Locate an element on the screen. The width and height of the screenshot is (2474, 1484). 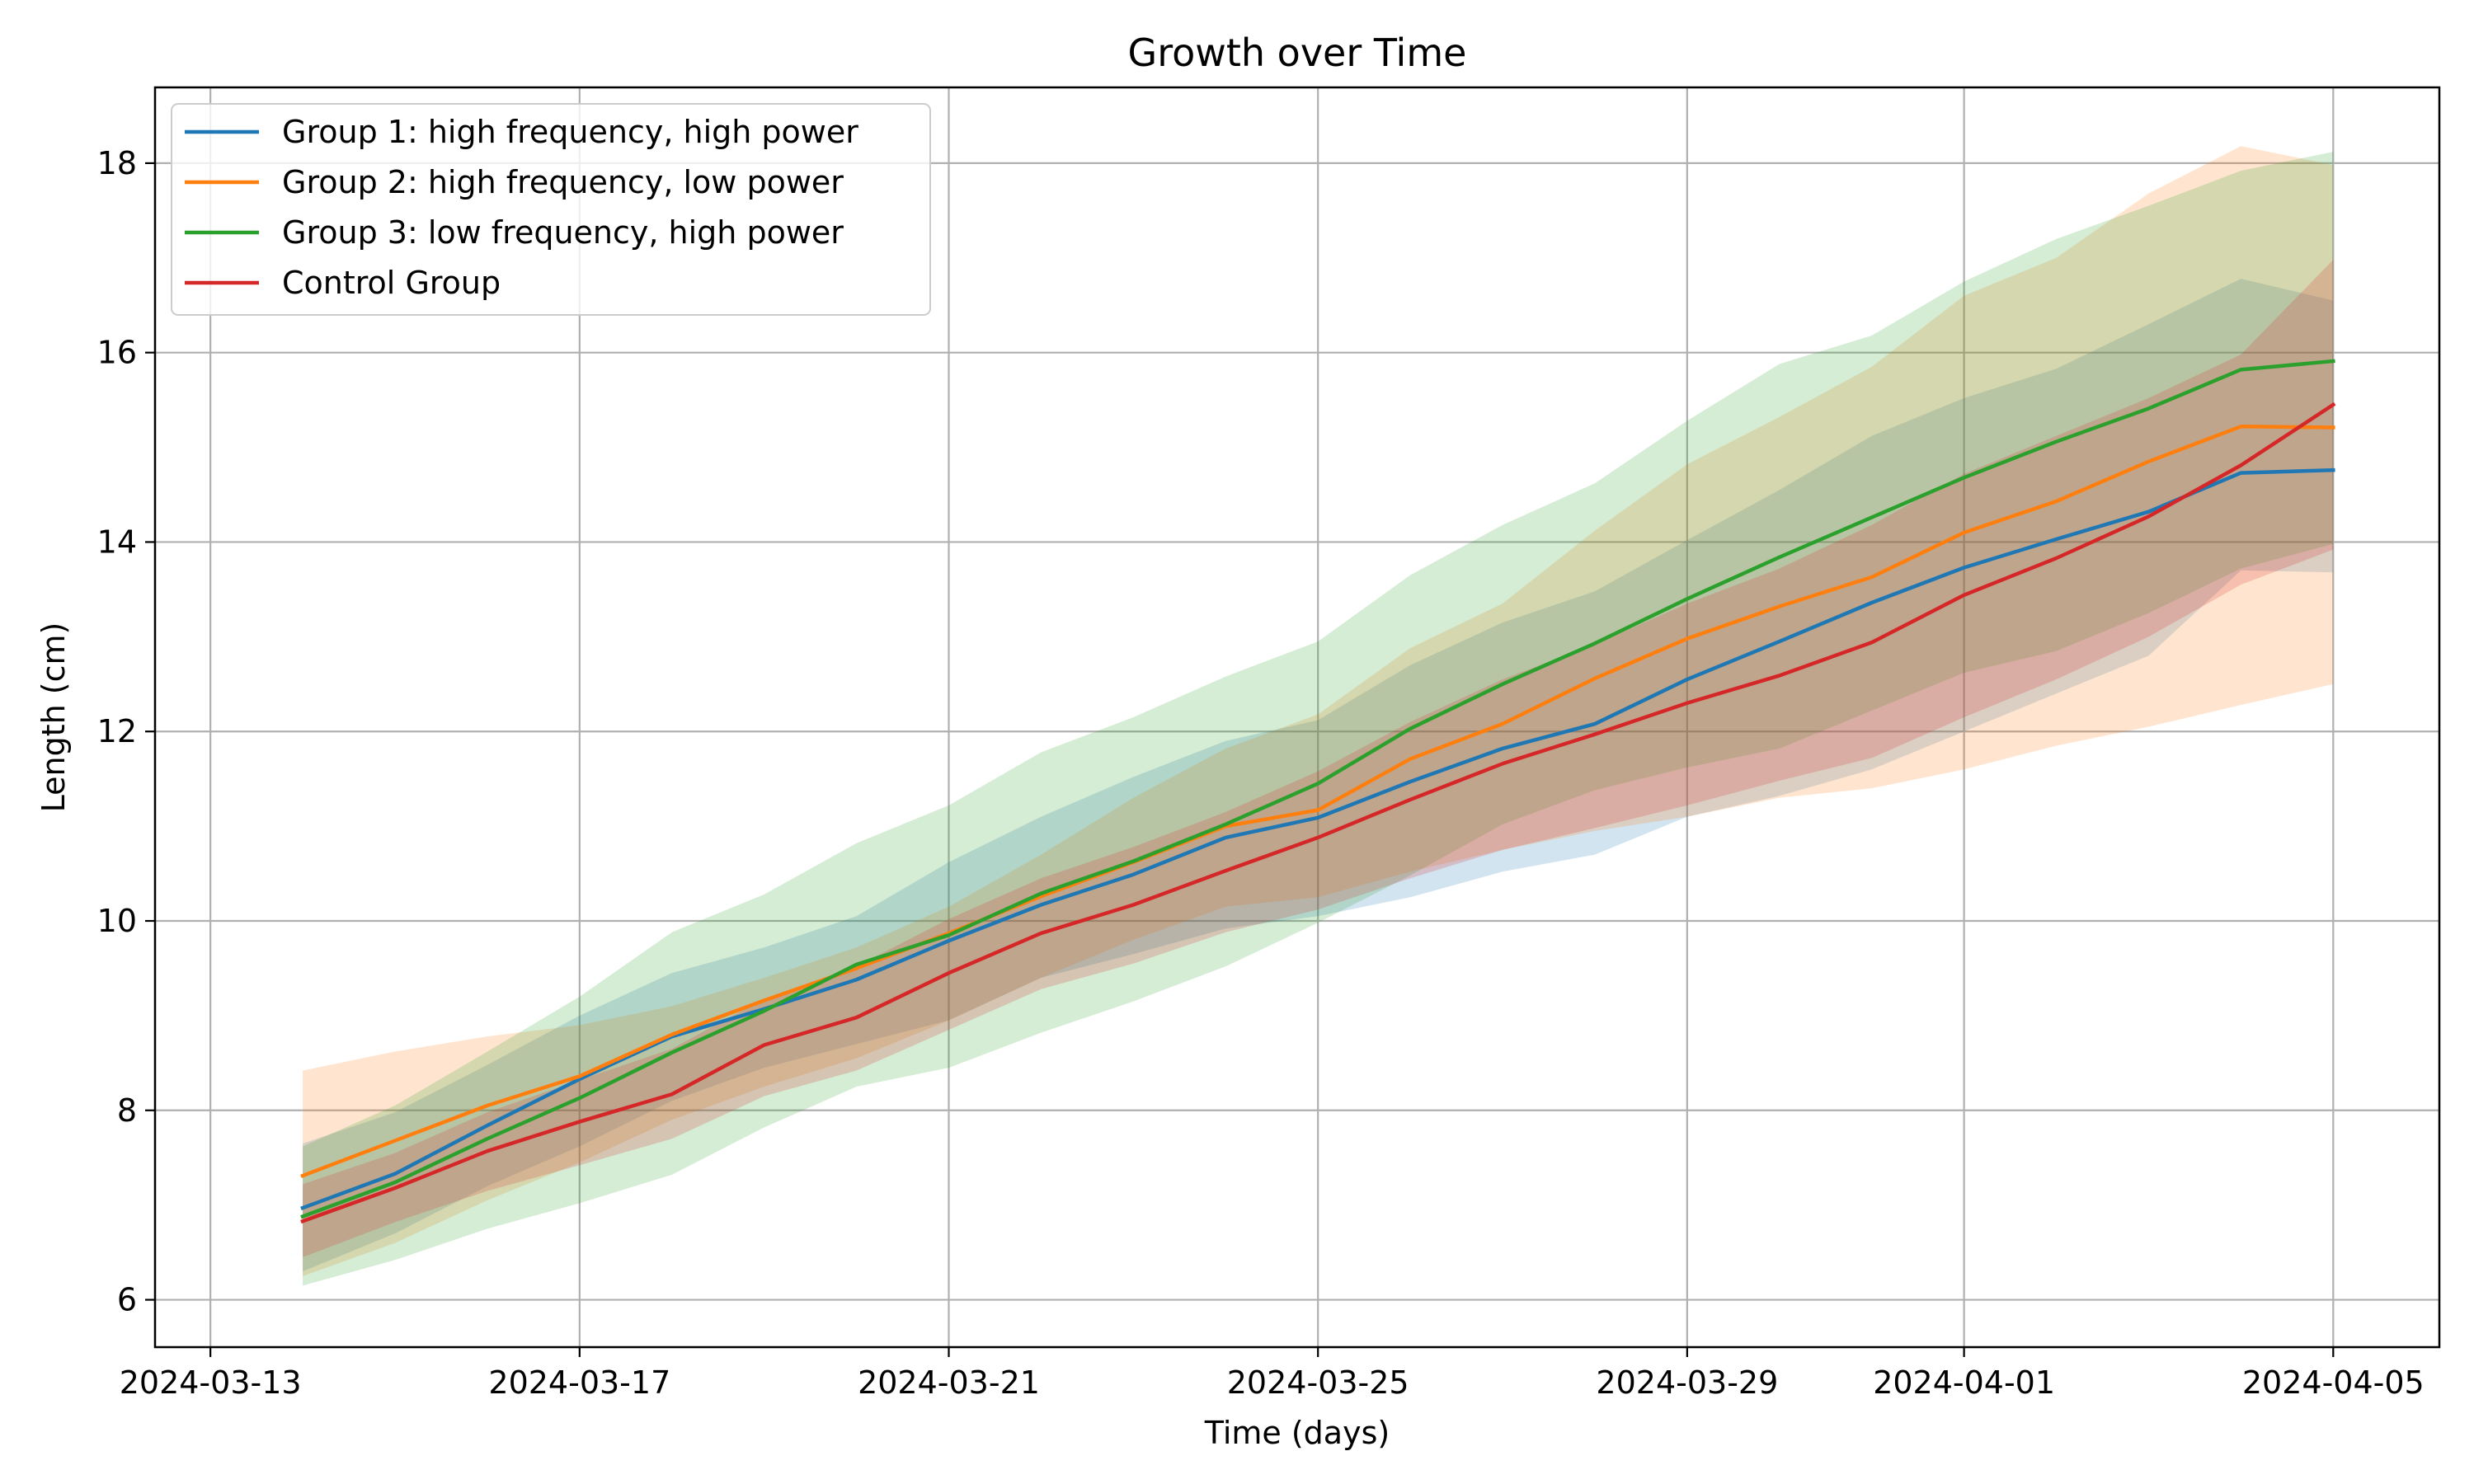
x-tick-label: 2024-04-05 is located at coordinates (2333, 1382).